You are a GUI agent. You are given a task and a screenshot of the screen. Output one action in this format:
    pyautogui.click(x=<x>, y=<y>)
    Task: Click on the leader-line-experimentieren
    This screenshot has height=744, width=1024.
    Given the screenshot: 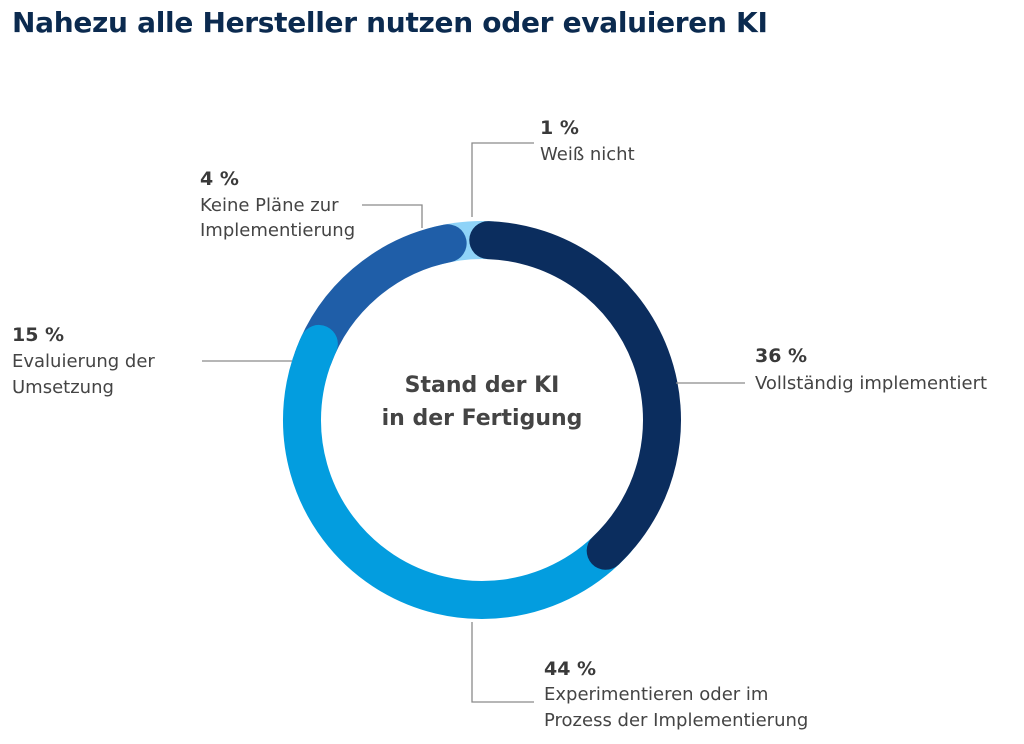 What is the action you would take?
    pyautogui.click(x=502, y=662)
    